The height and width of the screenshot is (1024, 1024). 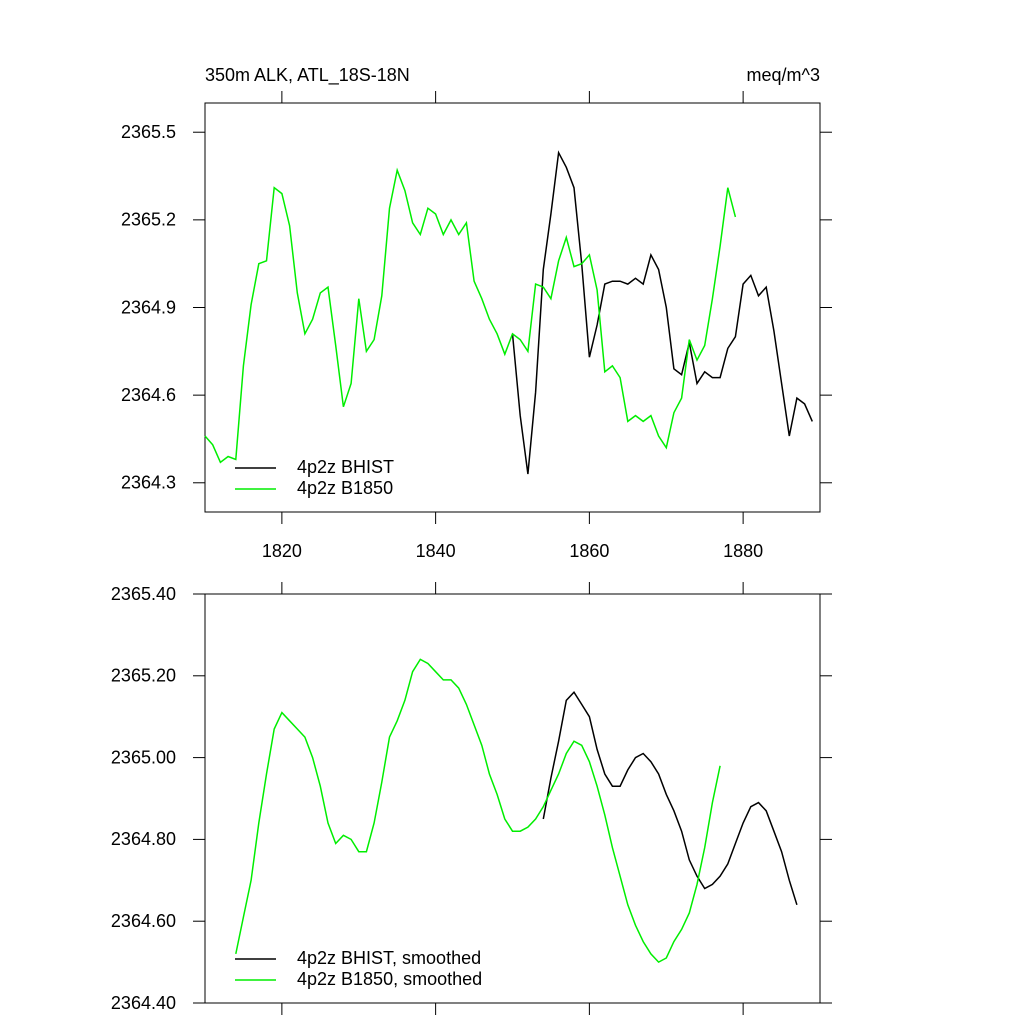 I want to click on x-tick-label: 1820, so click(x=282, y=551).